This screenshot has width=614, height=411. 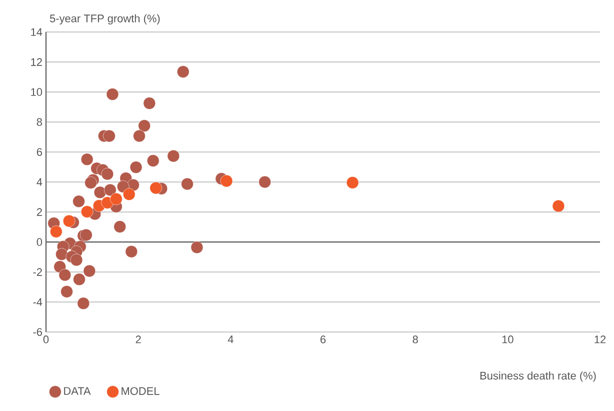 What do you see at coordinates (600, 340) in the screenshot?
I see `x-tick-label: 12` at bounding box center [600, 340].